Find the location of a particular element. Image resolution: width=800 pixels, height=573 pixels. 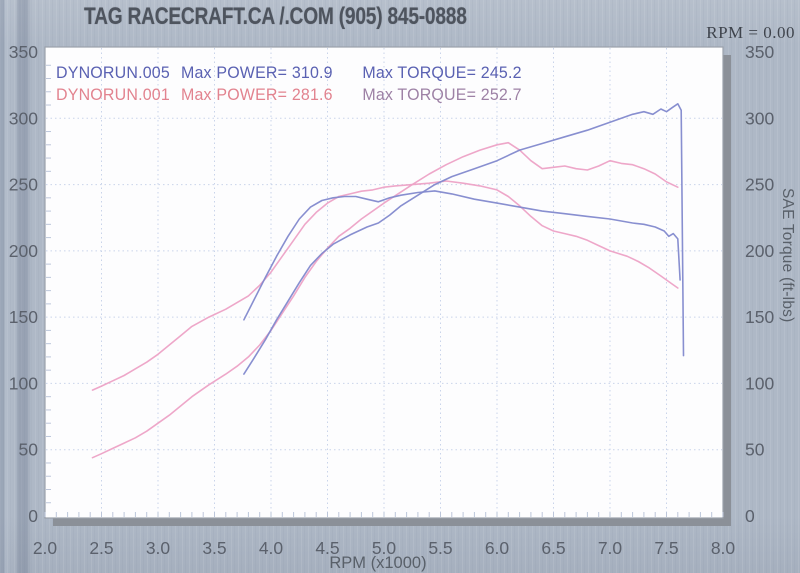

max-torque-readout: Max TORQUE= 252.7 is located at coordinates (441, 95).